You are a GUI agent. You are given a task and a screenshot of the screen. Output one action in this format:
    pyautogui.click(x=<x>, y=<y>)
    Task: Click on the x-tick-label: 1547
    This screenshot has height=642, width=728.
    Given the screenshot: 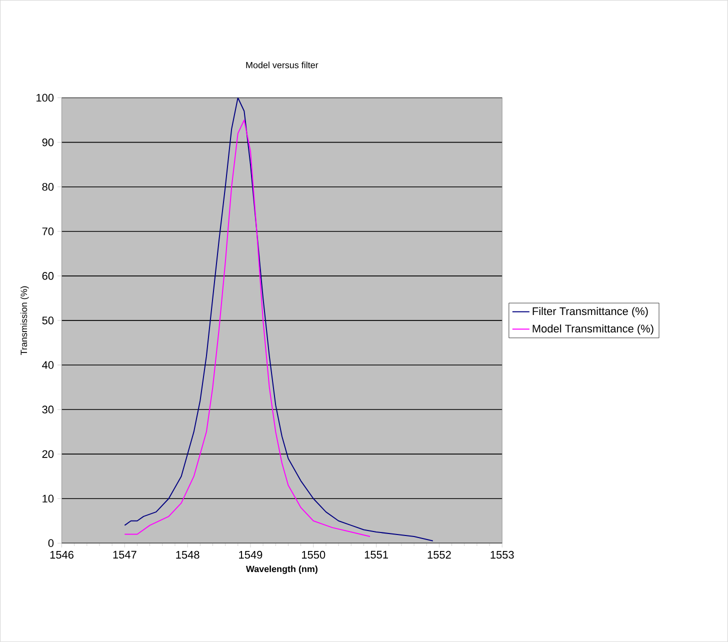 What is the action you would take?
    pyautogui.click(x=124, y=554)
    